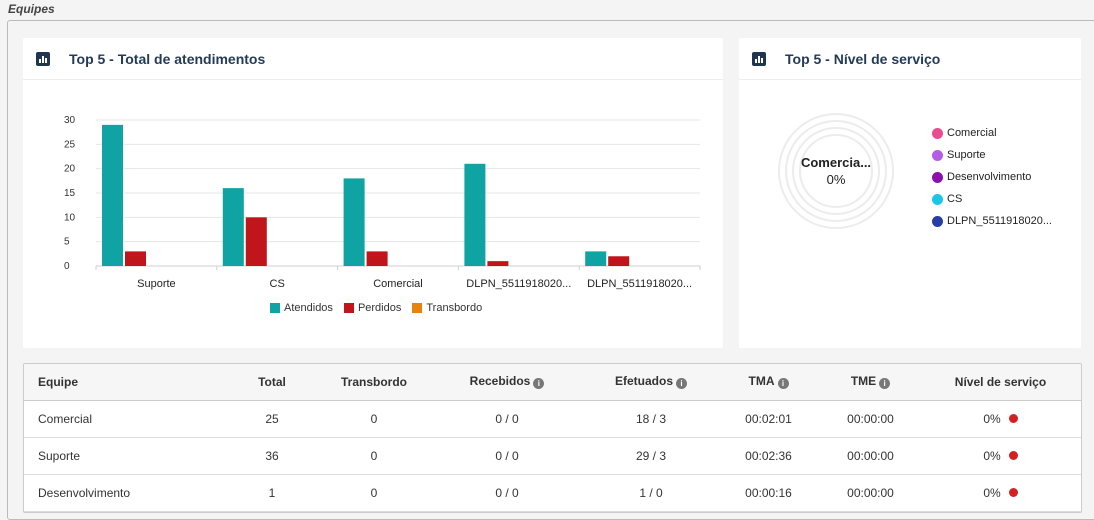  I want to click on donut-chart-title: Top 5 - Nível de serviço, so click(863, 58).